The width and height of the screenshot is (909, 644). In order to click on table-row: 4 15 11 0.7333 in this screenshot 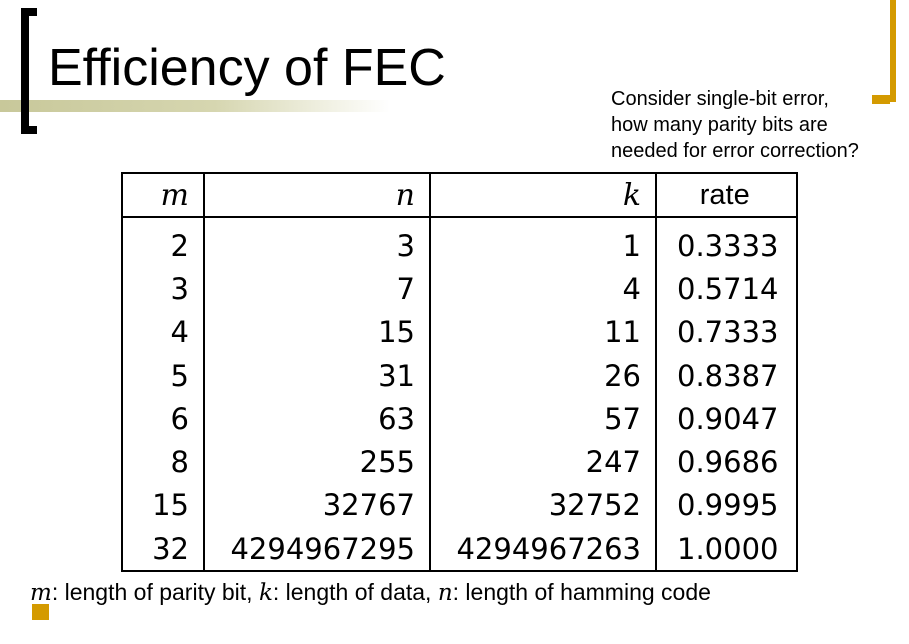, I will do `click(460, 332)`.